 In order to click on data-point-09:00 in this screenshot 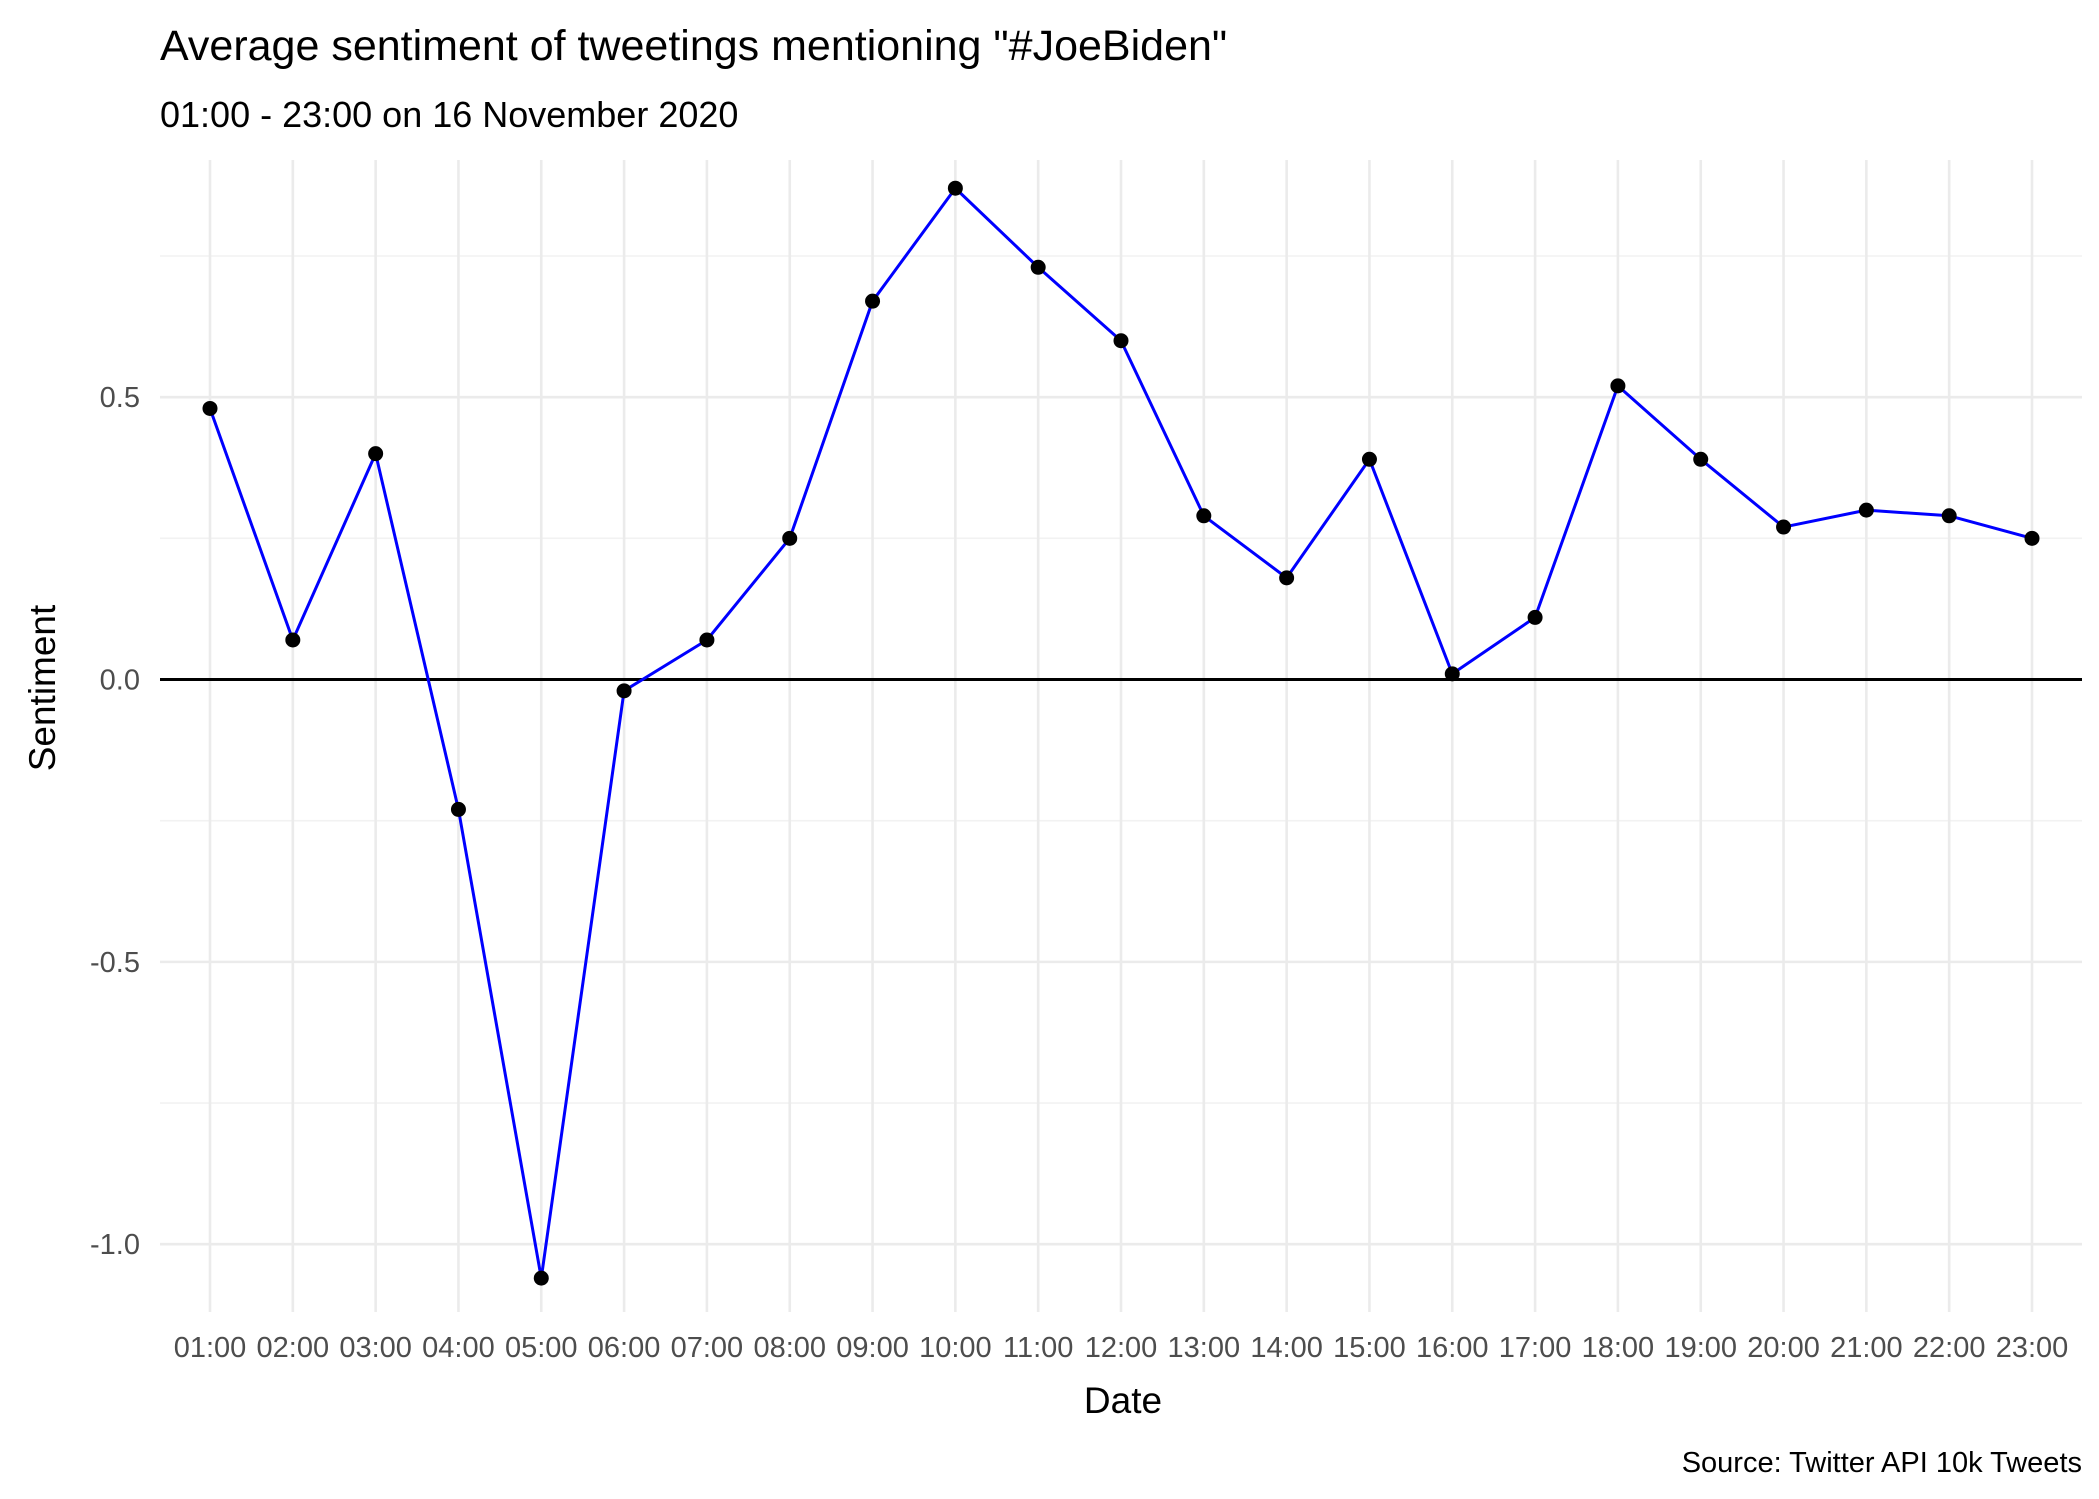, I will do `click(873, 301)`.